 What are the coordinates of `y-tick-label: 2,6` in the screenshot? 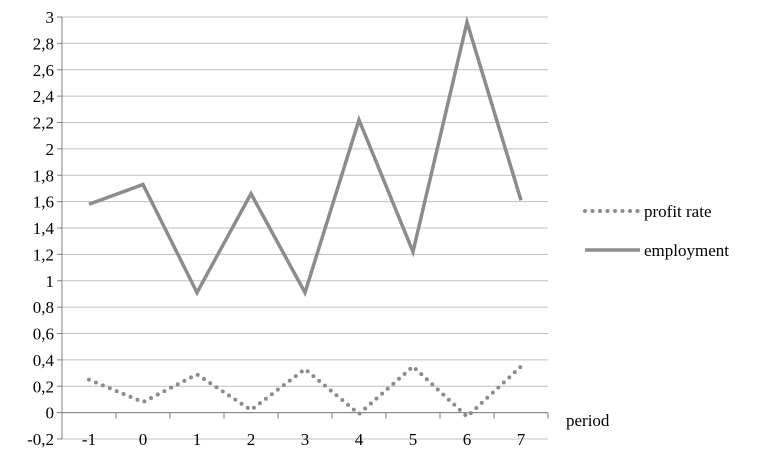 It's located at (43, 70).